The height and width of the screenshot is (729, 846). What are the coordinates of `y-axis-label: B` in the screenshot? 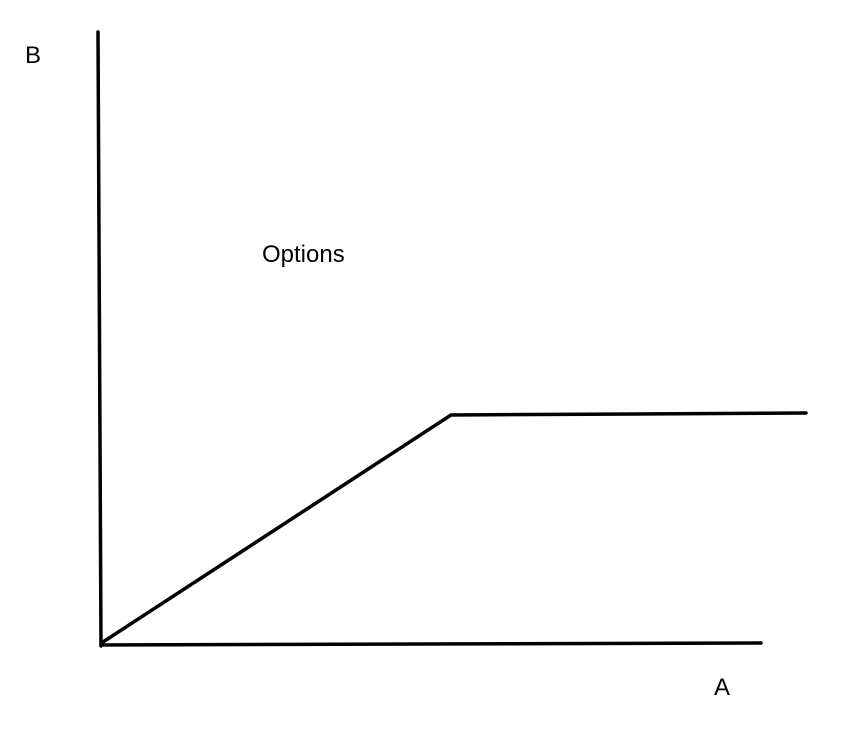 It's located at (33, 55).